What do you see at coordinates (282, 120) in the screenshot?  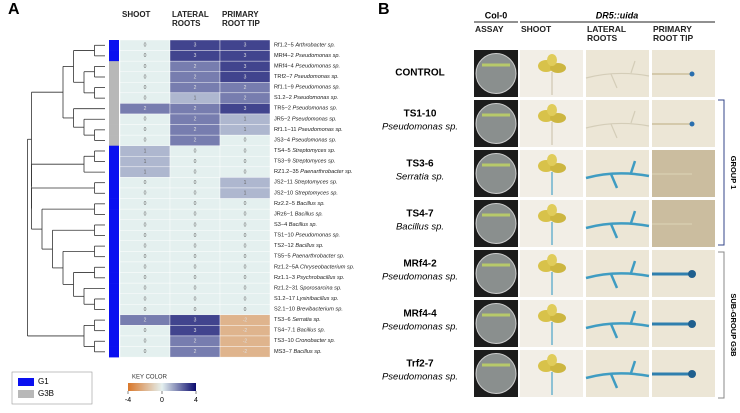 I see `strain-id: JR5−2` at bounding box center [282, 120].